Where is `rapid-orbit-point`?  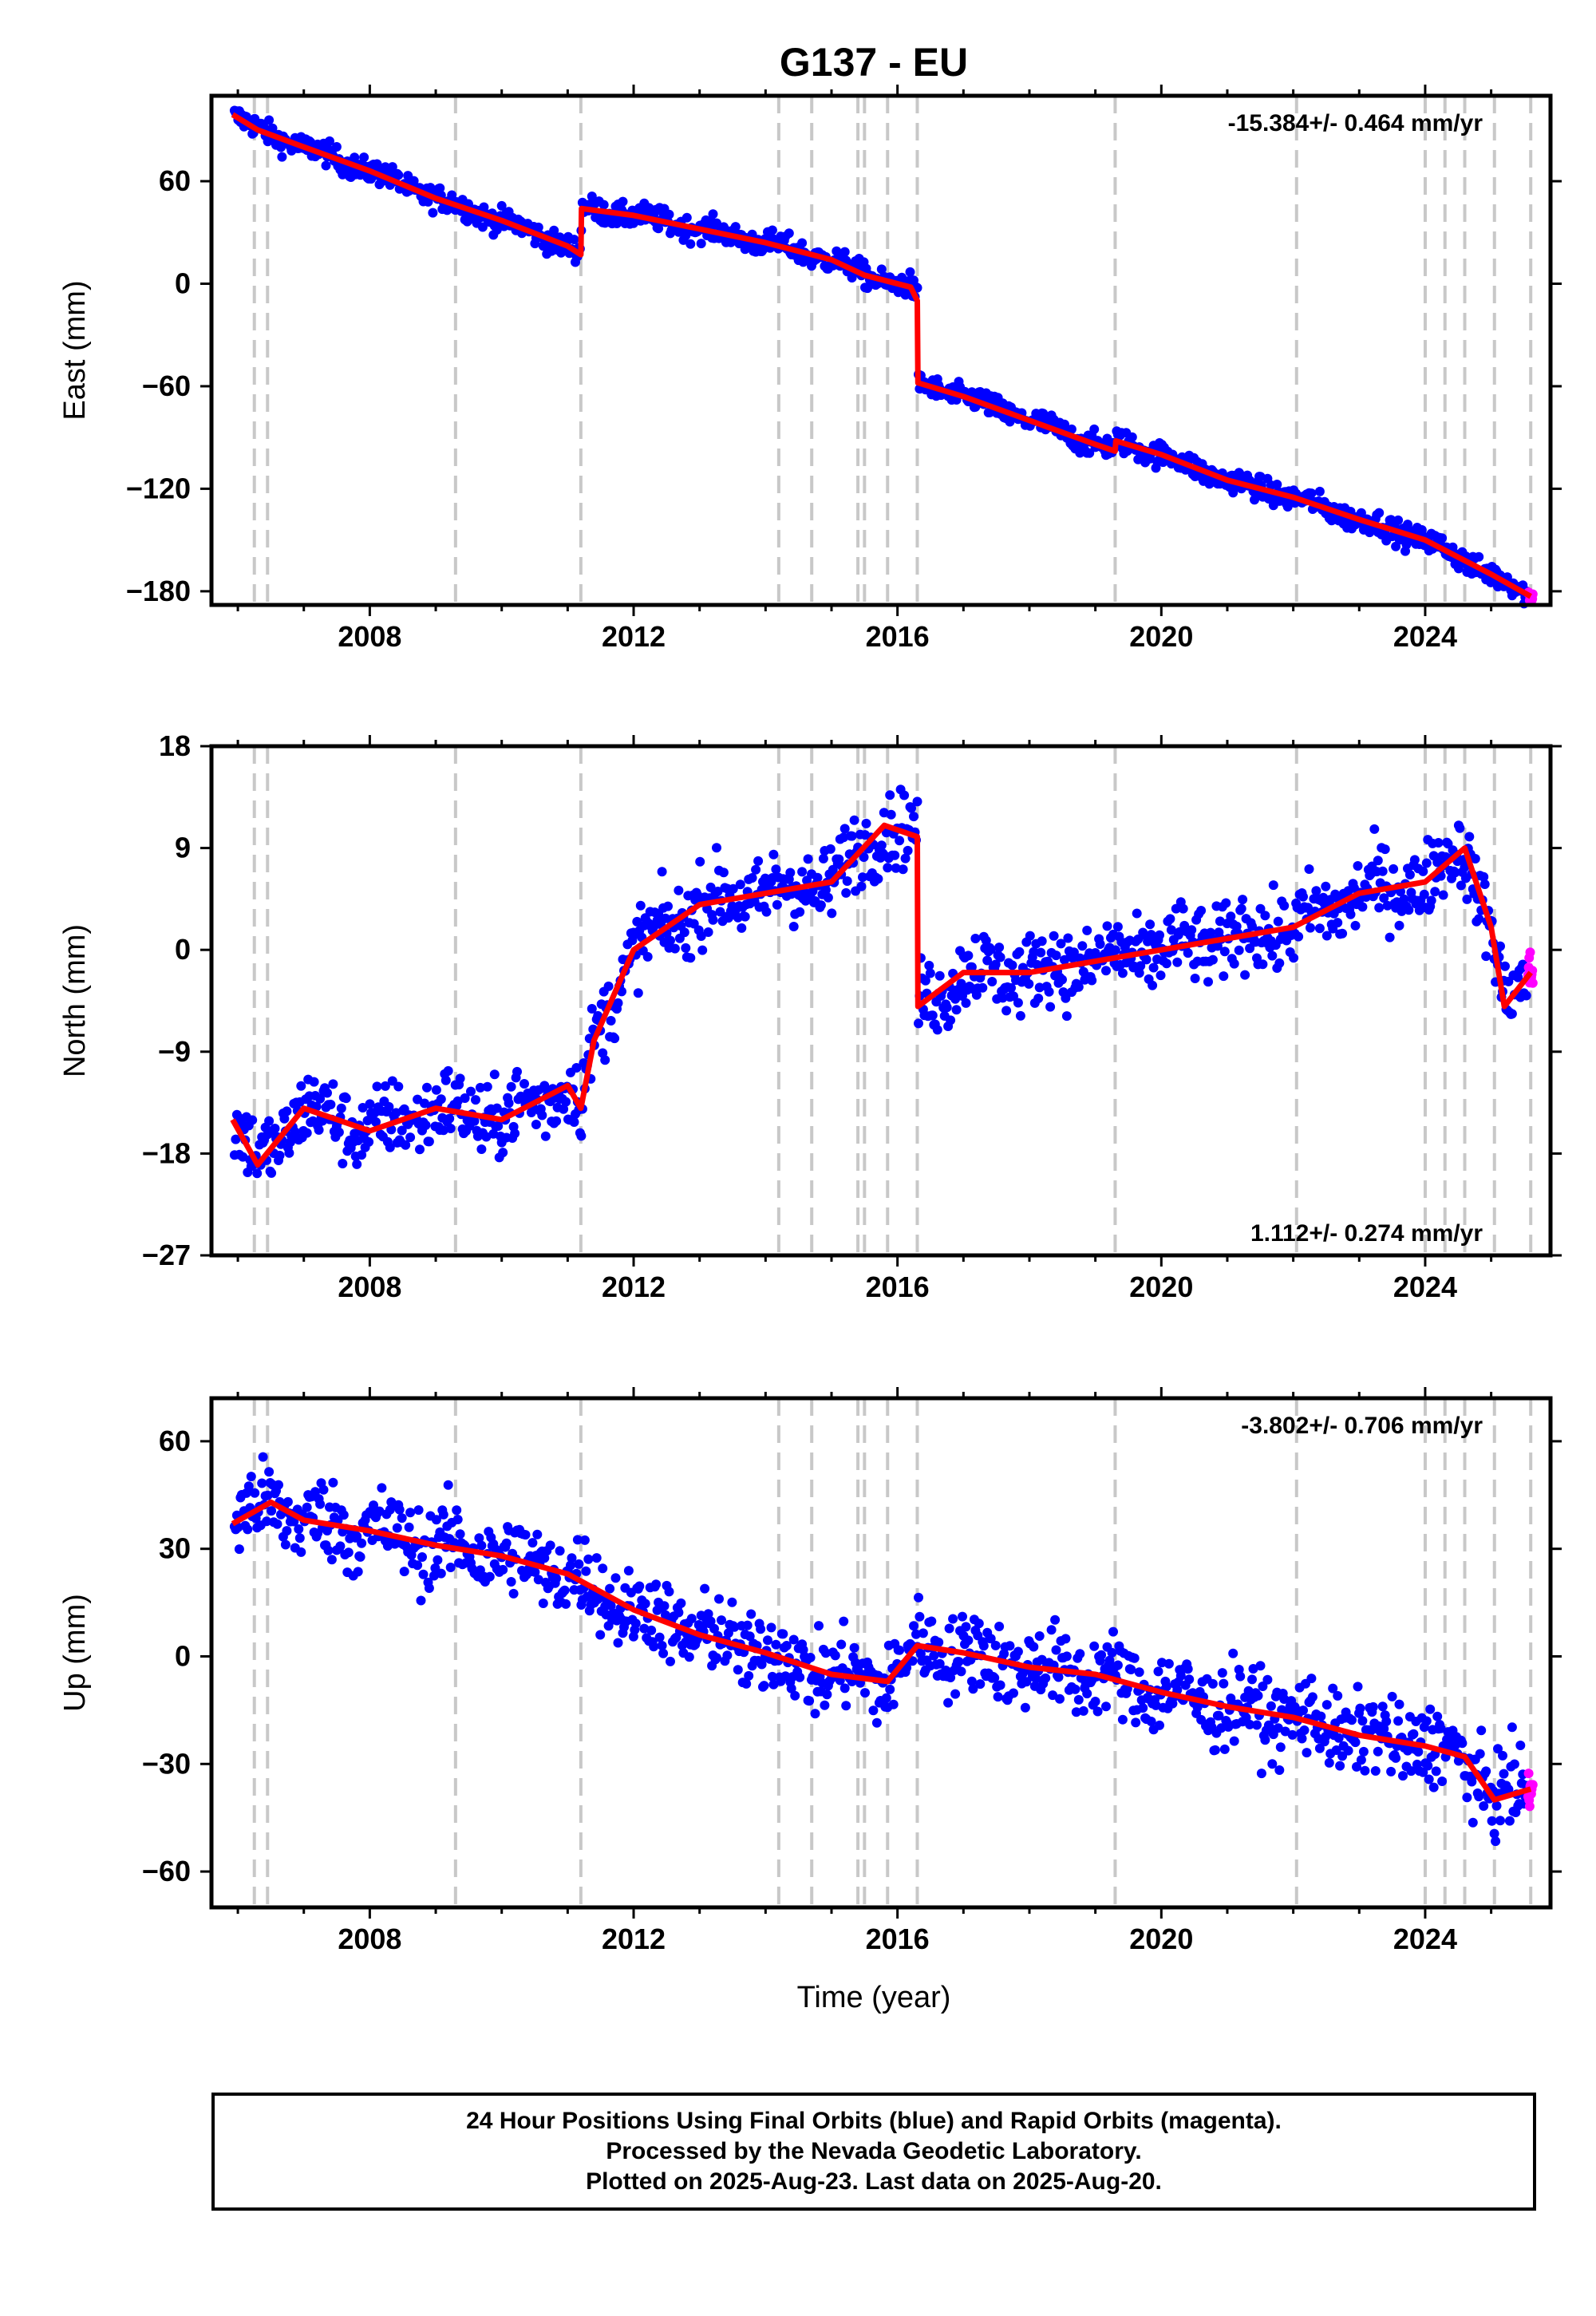 rapid-orbit-point is located at coordinates (1532, 983).